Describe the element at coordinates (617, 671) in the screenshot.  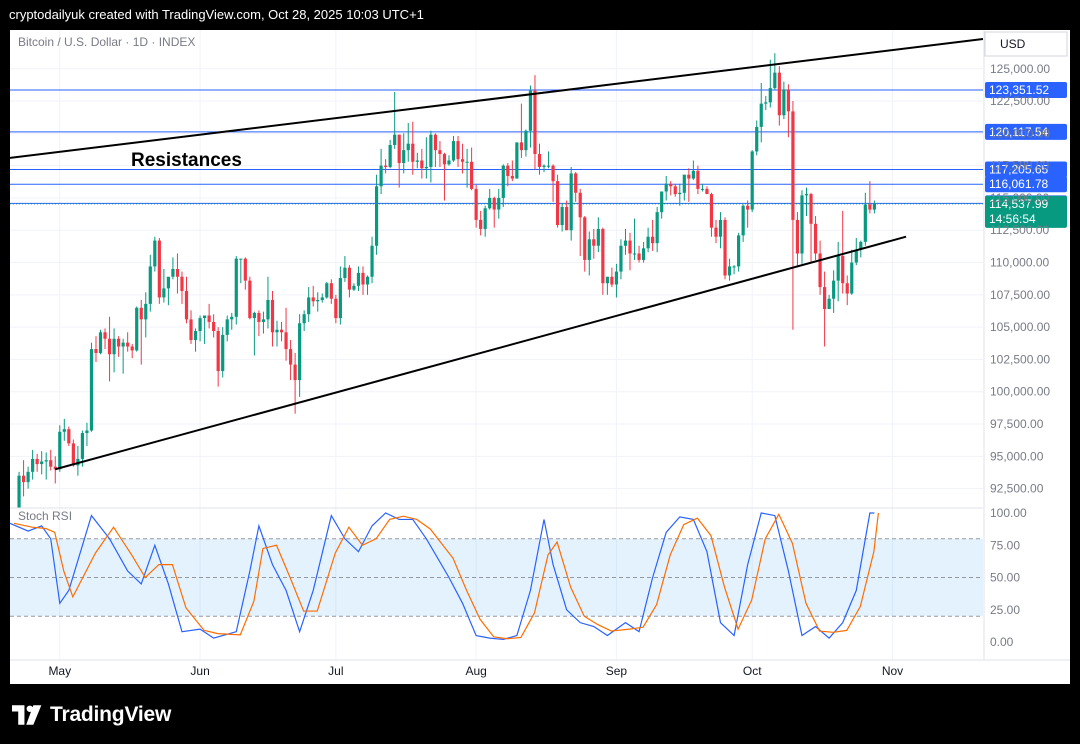
I see `time-tick-label: Sep` at that location.